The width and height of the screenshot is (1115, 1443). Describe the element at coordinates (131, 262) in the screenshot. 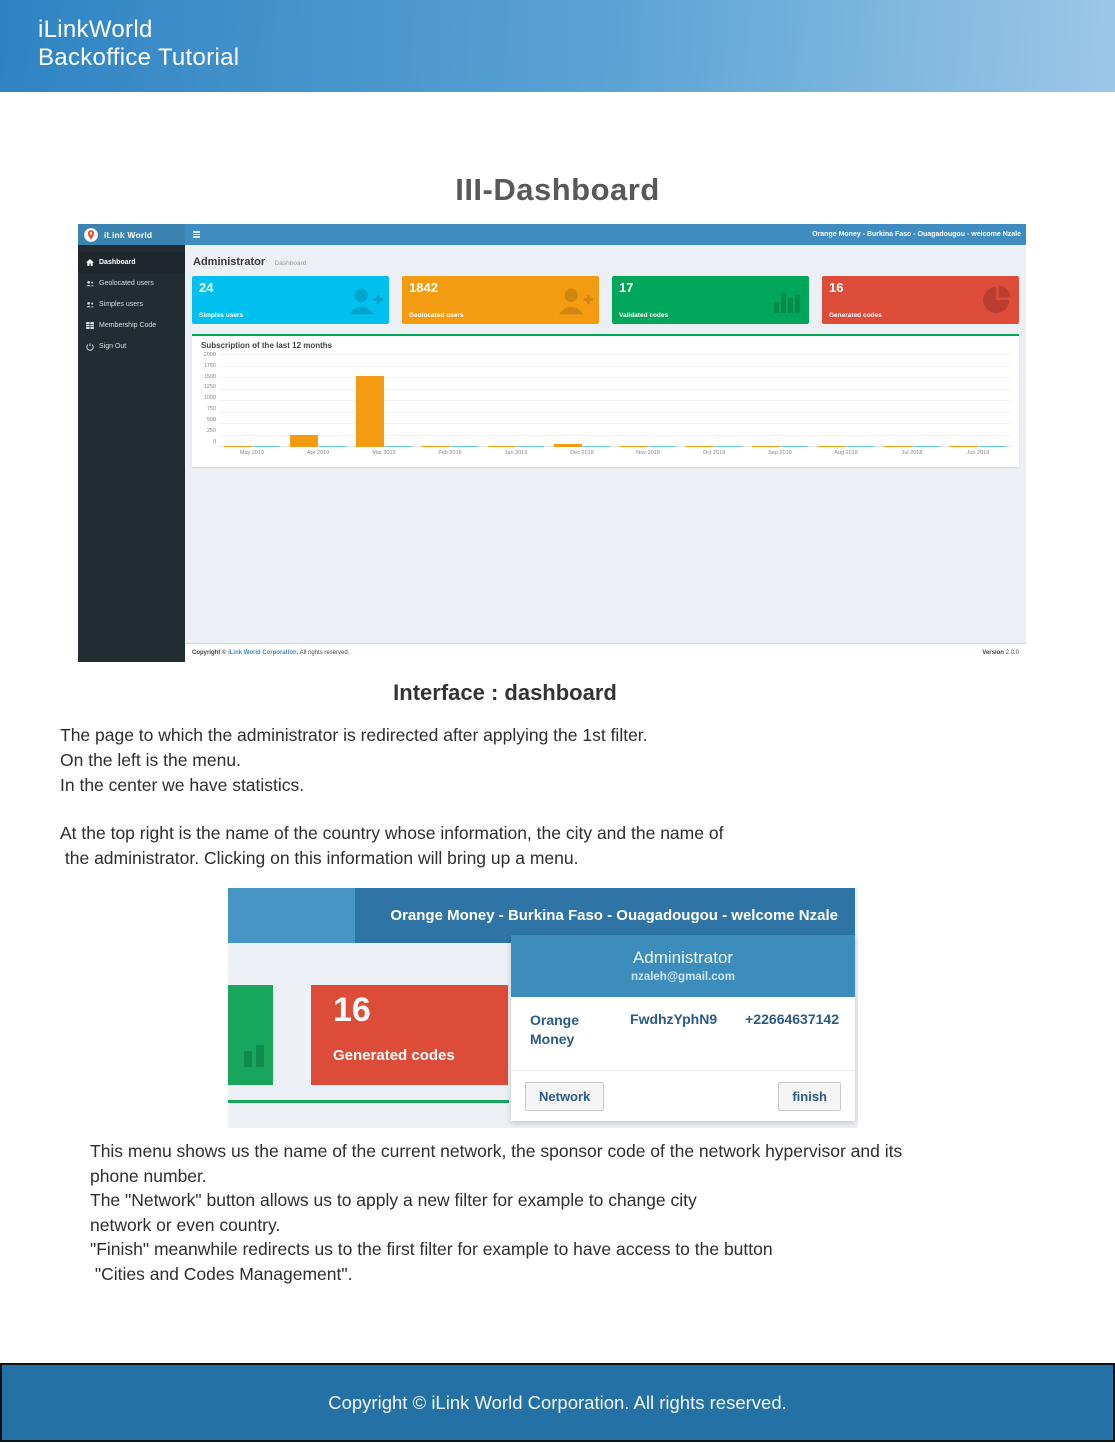

I see `sidebar-item-dashboard: Dashboard` at that location.